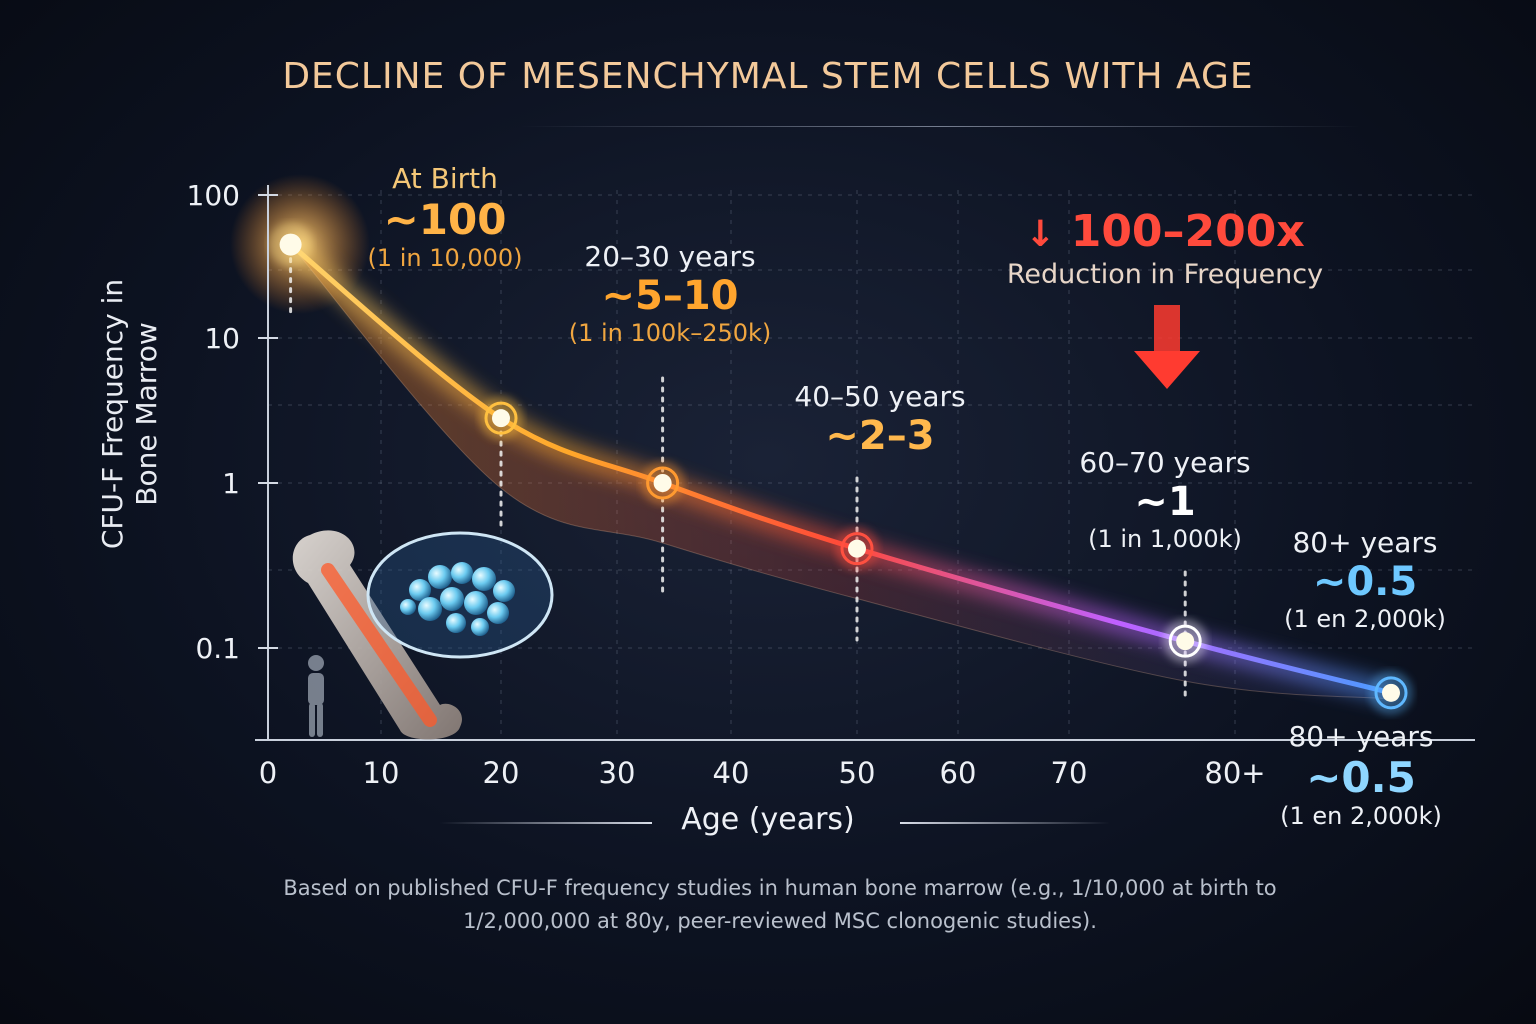 The image size is (1536, 1024). I want to click on title-rule, so click(940, 126).